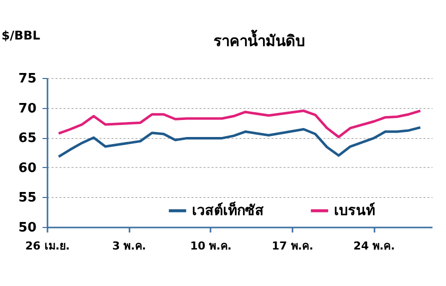  Describe the element at coordinates (27, 228) in the screenshot. I see `y-tick-label: 50` at that location.